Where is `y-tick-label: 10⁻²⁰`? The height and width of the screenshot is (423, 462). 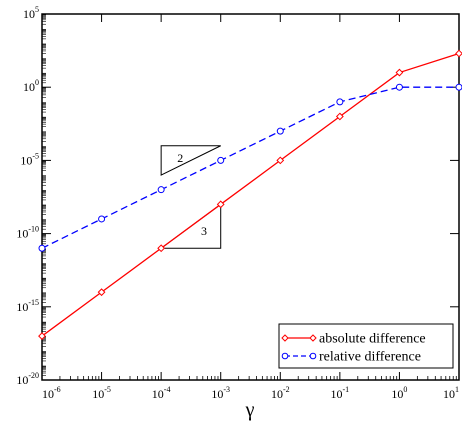 y-tick-label: 10⁻²⁰ is located at coordinates (27, 379).